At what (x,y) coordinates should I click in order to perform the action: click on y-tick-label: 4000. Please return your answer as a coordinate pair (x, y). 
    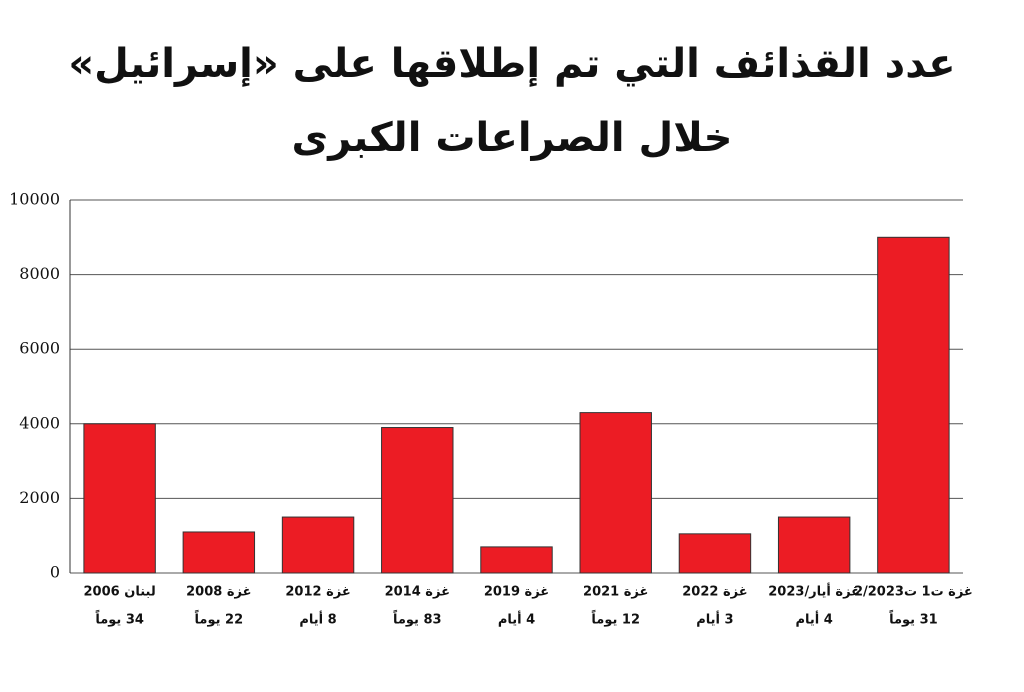
    Looking at the image, I should click on (39, 422).